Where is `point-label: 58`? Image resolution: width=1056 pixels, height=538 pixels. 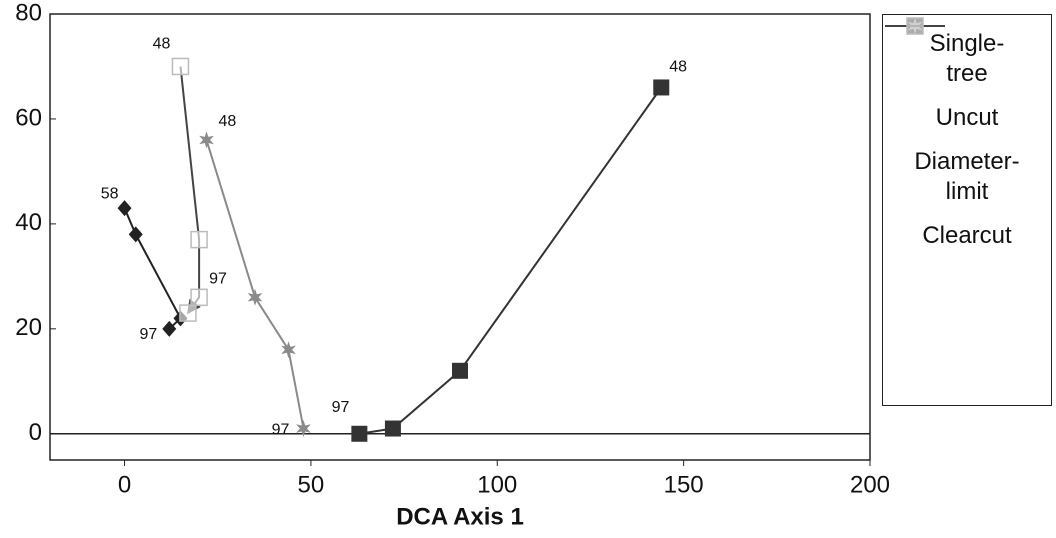
point-label: 58 is located at coordinates (110, 193).